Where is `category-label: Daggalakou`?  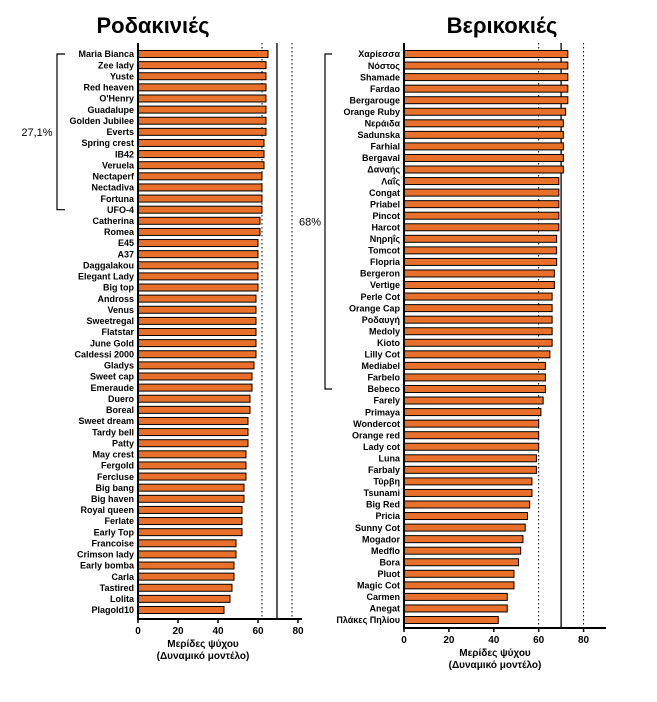 category-label: Daggalakou is located at coordinates (108, 265).